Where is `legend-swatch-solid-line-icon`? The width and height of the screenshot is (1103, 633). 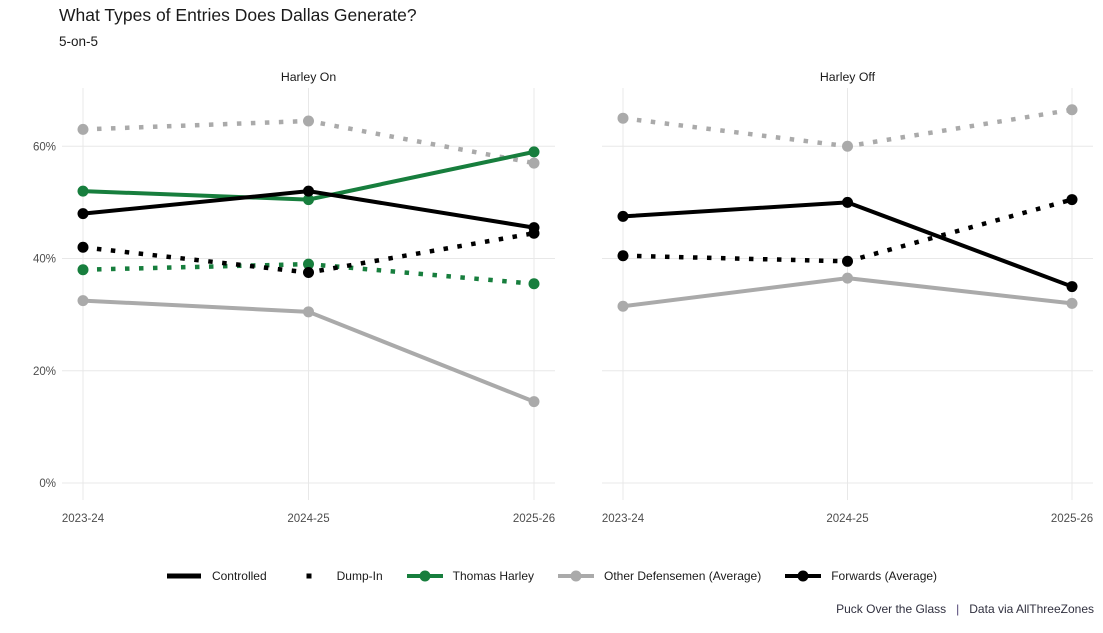 legend-swatch-solid-line-icon is located at coordinates (183, 576).